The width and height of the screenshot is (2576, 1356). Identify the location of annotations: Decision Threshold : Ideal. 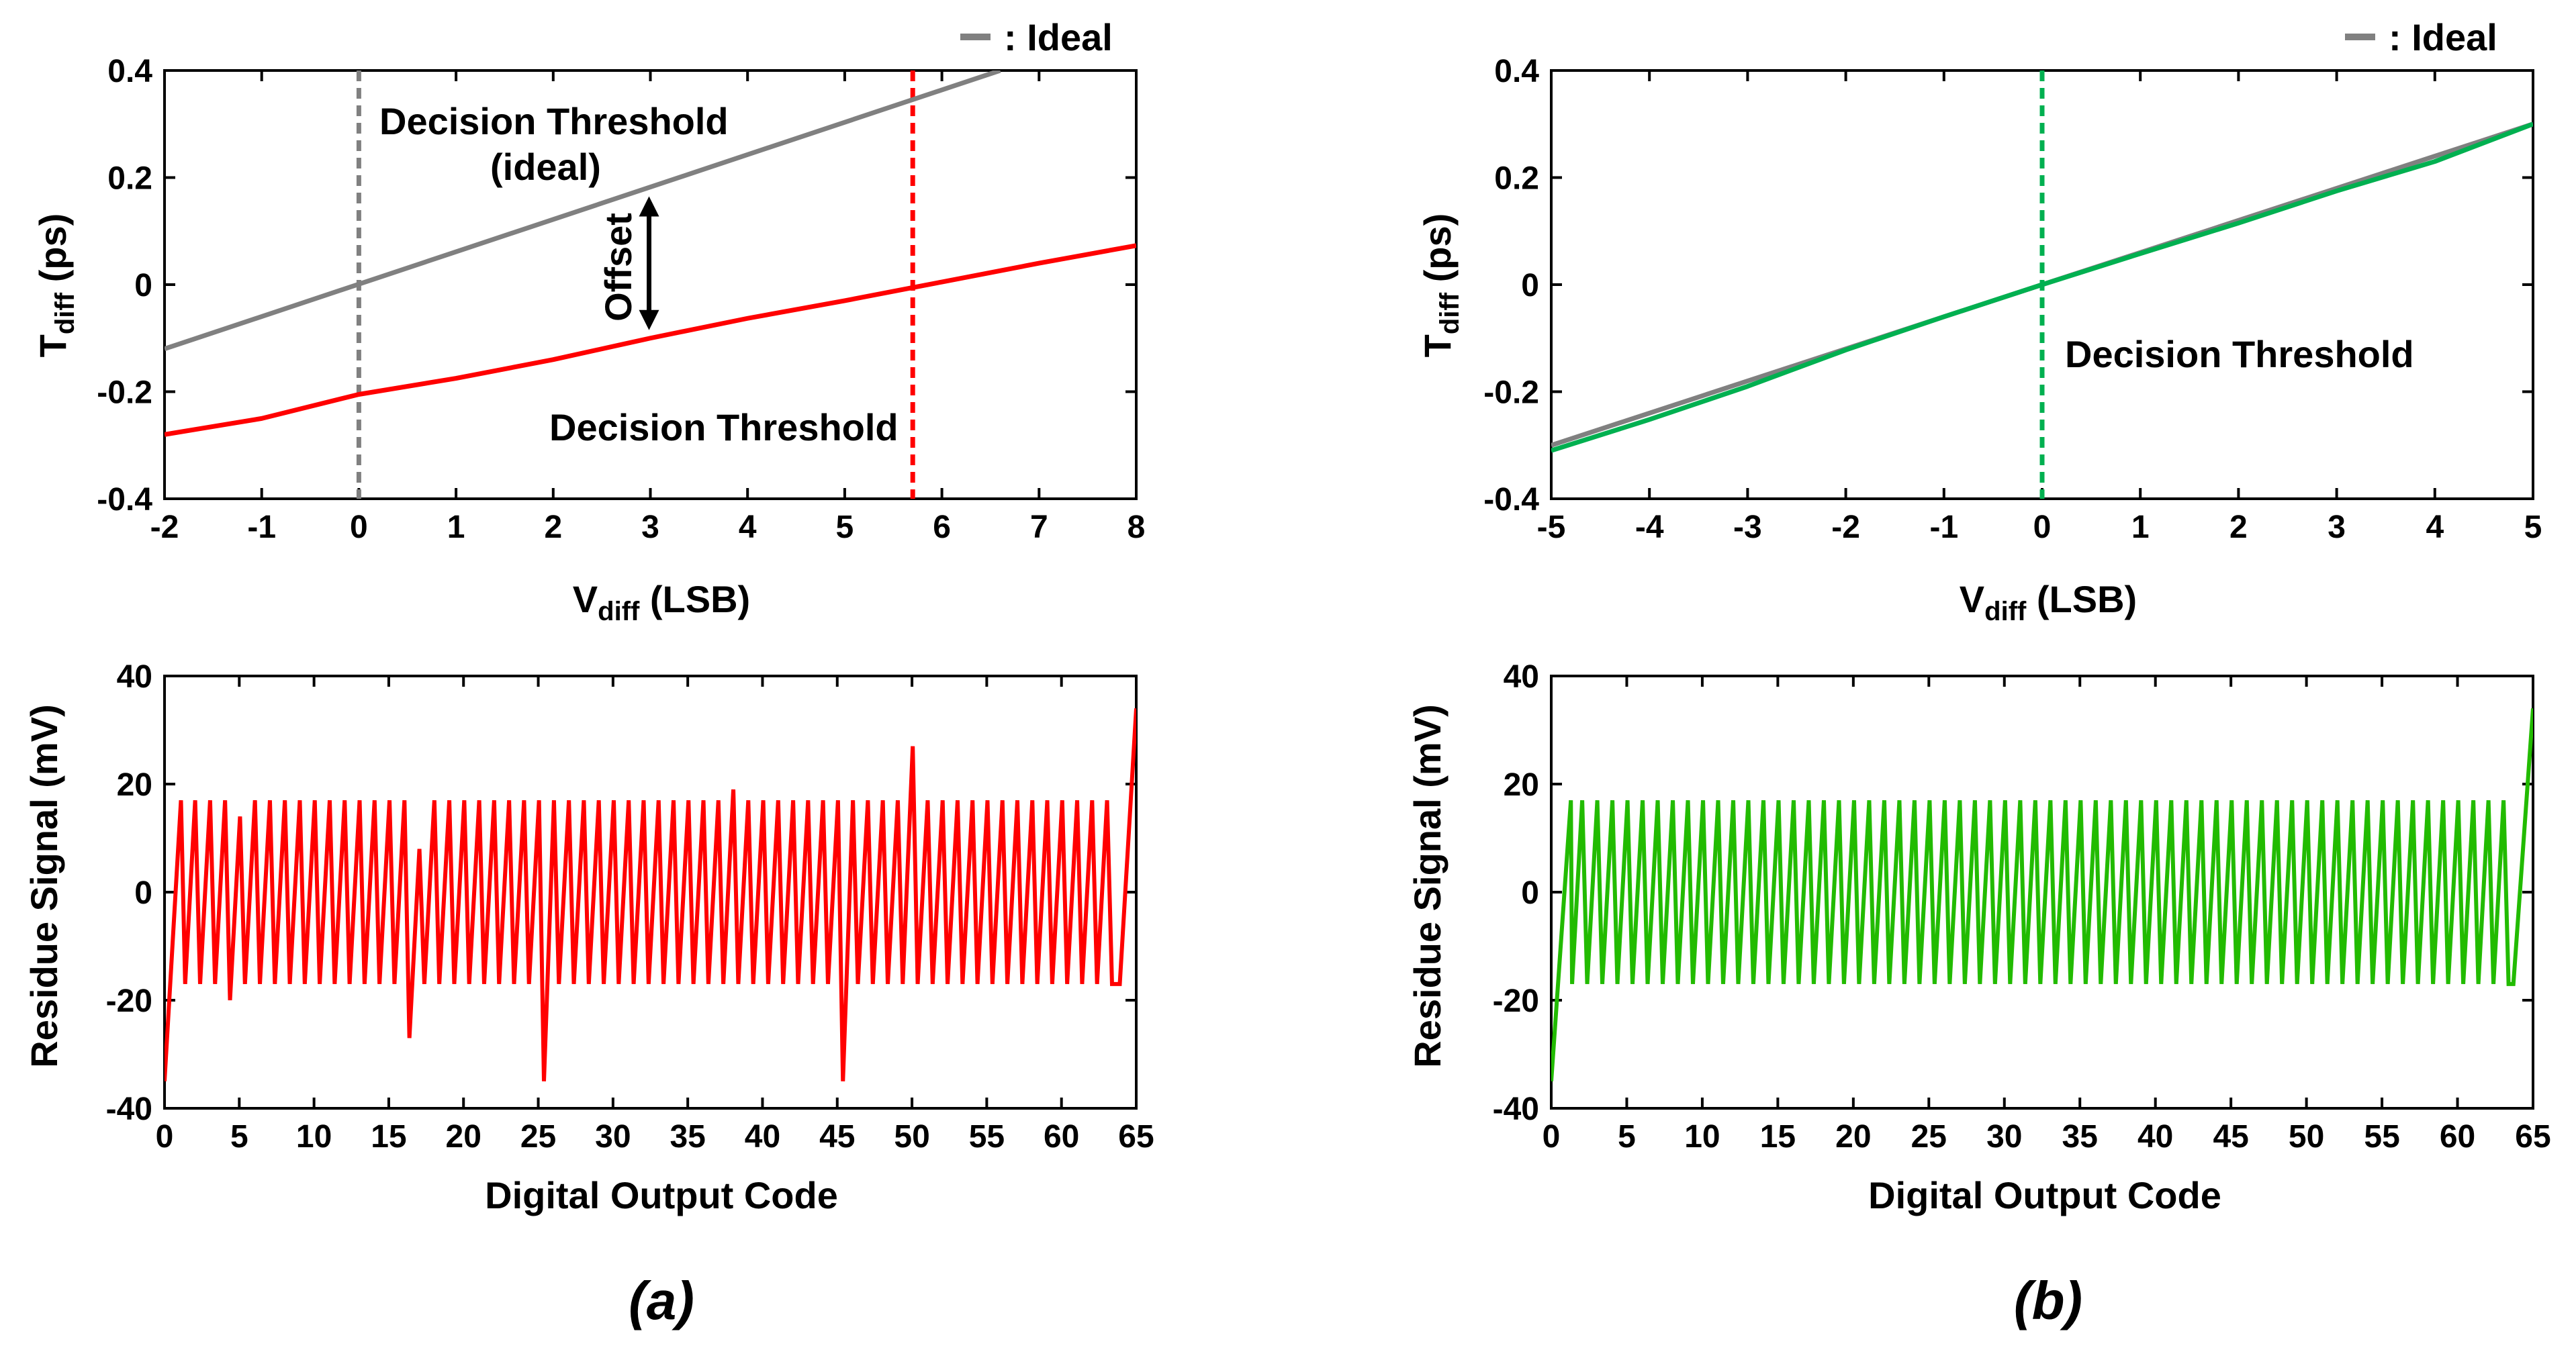
(2281, 196).